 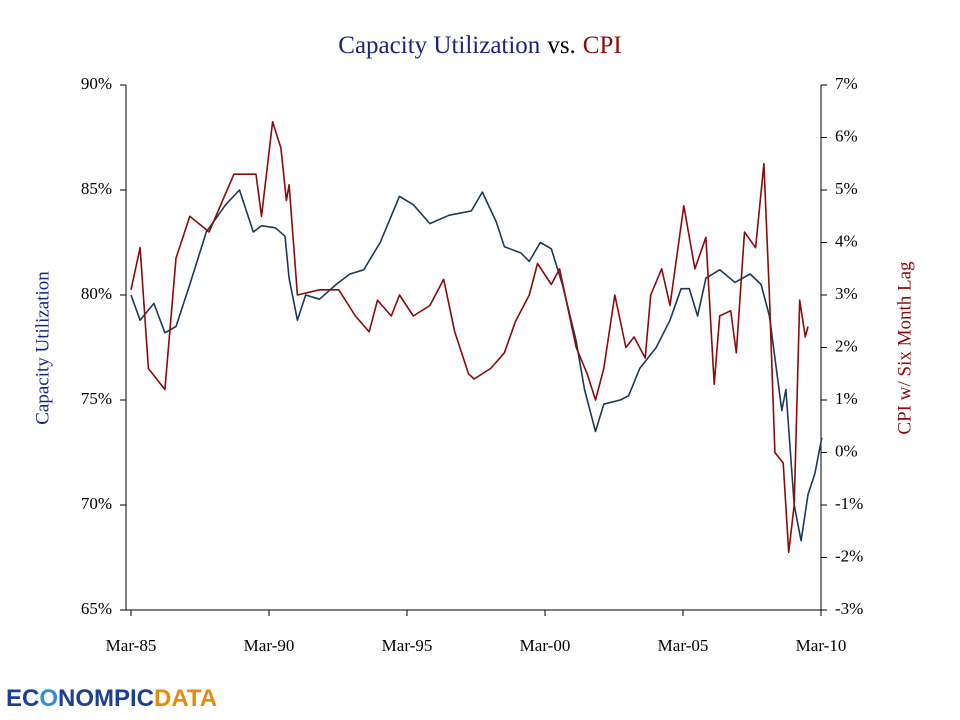 I want to click on y2-tick-label: 2%, so click(x=846, y=345).